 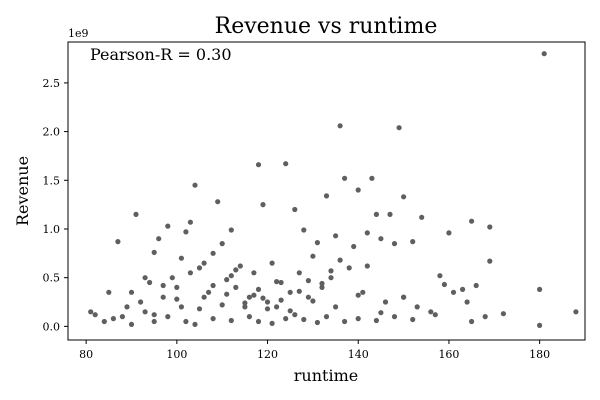 What do you see at coordinates (52, 326) in the screenshot?
I see `y-tick-label: 0.0` at bounding box center [52, 326].